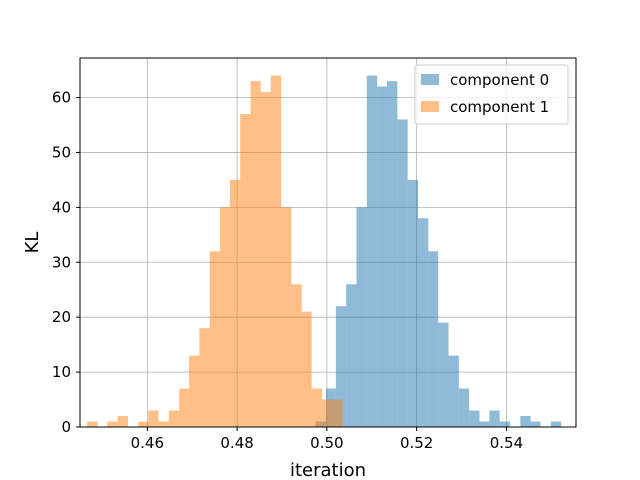 The width and height of the screenshot is (640, 480). What do you see at coordinates (61, 372) in the screenshot?
I see `y-tick-label: 10` at bounding box center [61, 372].